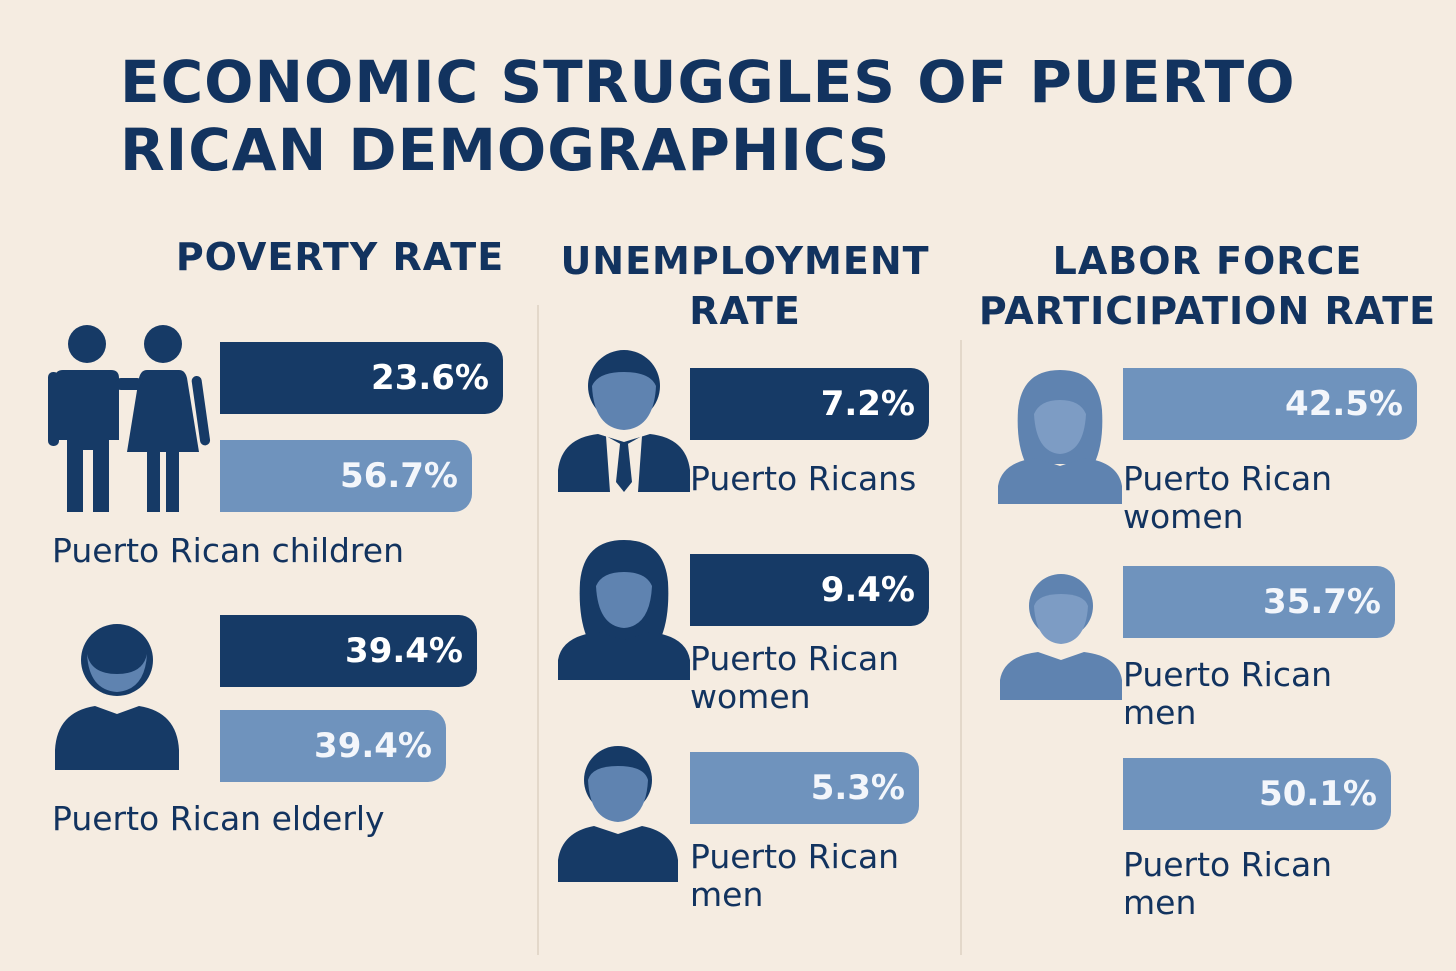  I want to click on label-labor-men-2: Puerto Rican men, so click(1228, 883).